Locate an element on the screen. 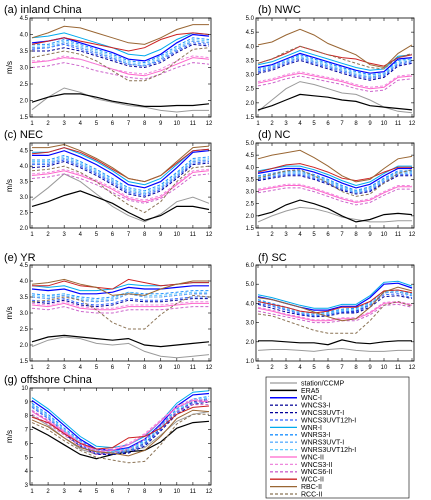 The width and height of the screenshot is (431, 500). y-tick-label: 3 is located at coordinates (27, 486).